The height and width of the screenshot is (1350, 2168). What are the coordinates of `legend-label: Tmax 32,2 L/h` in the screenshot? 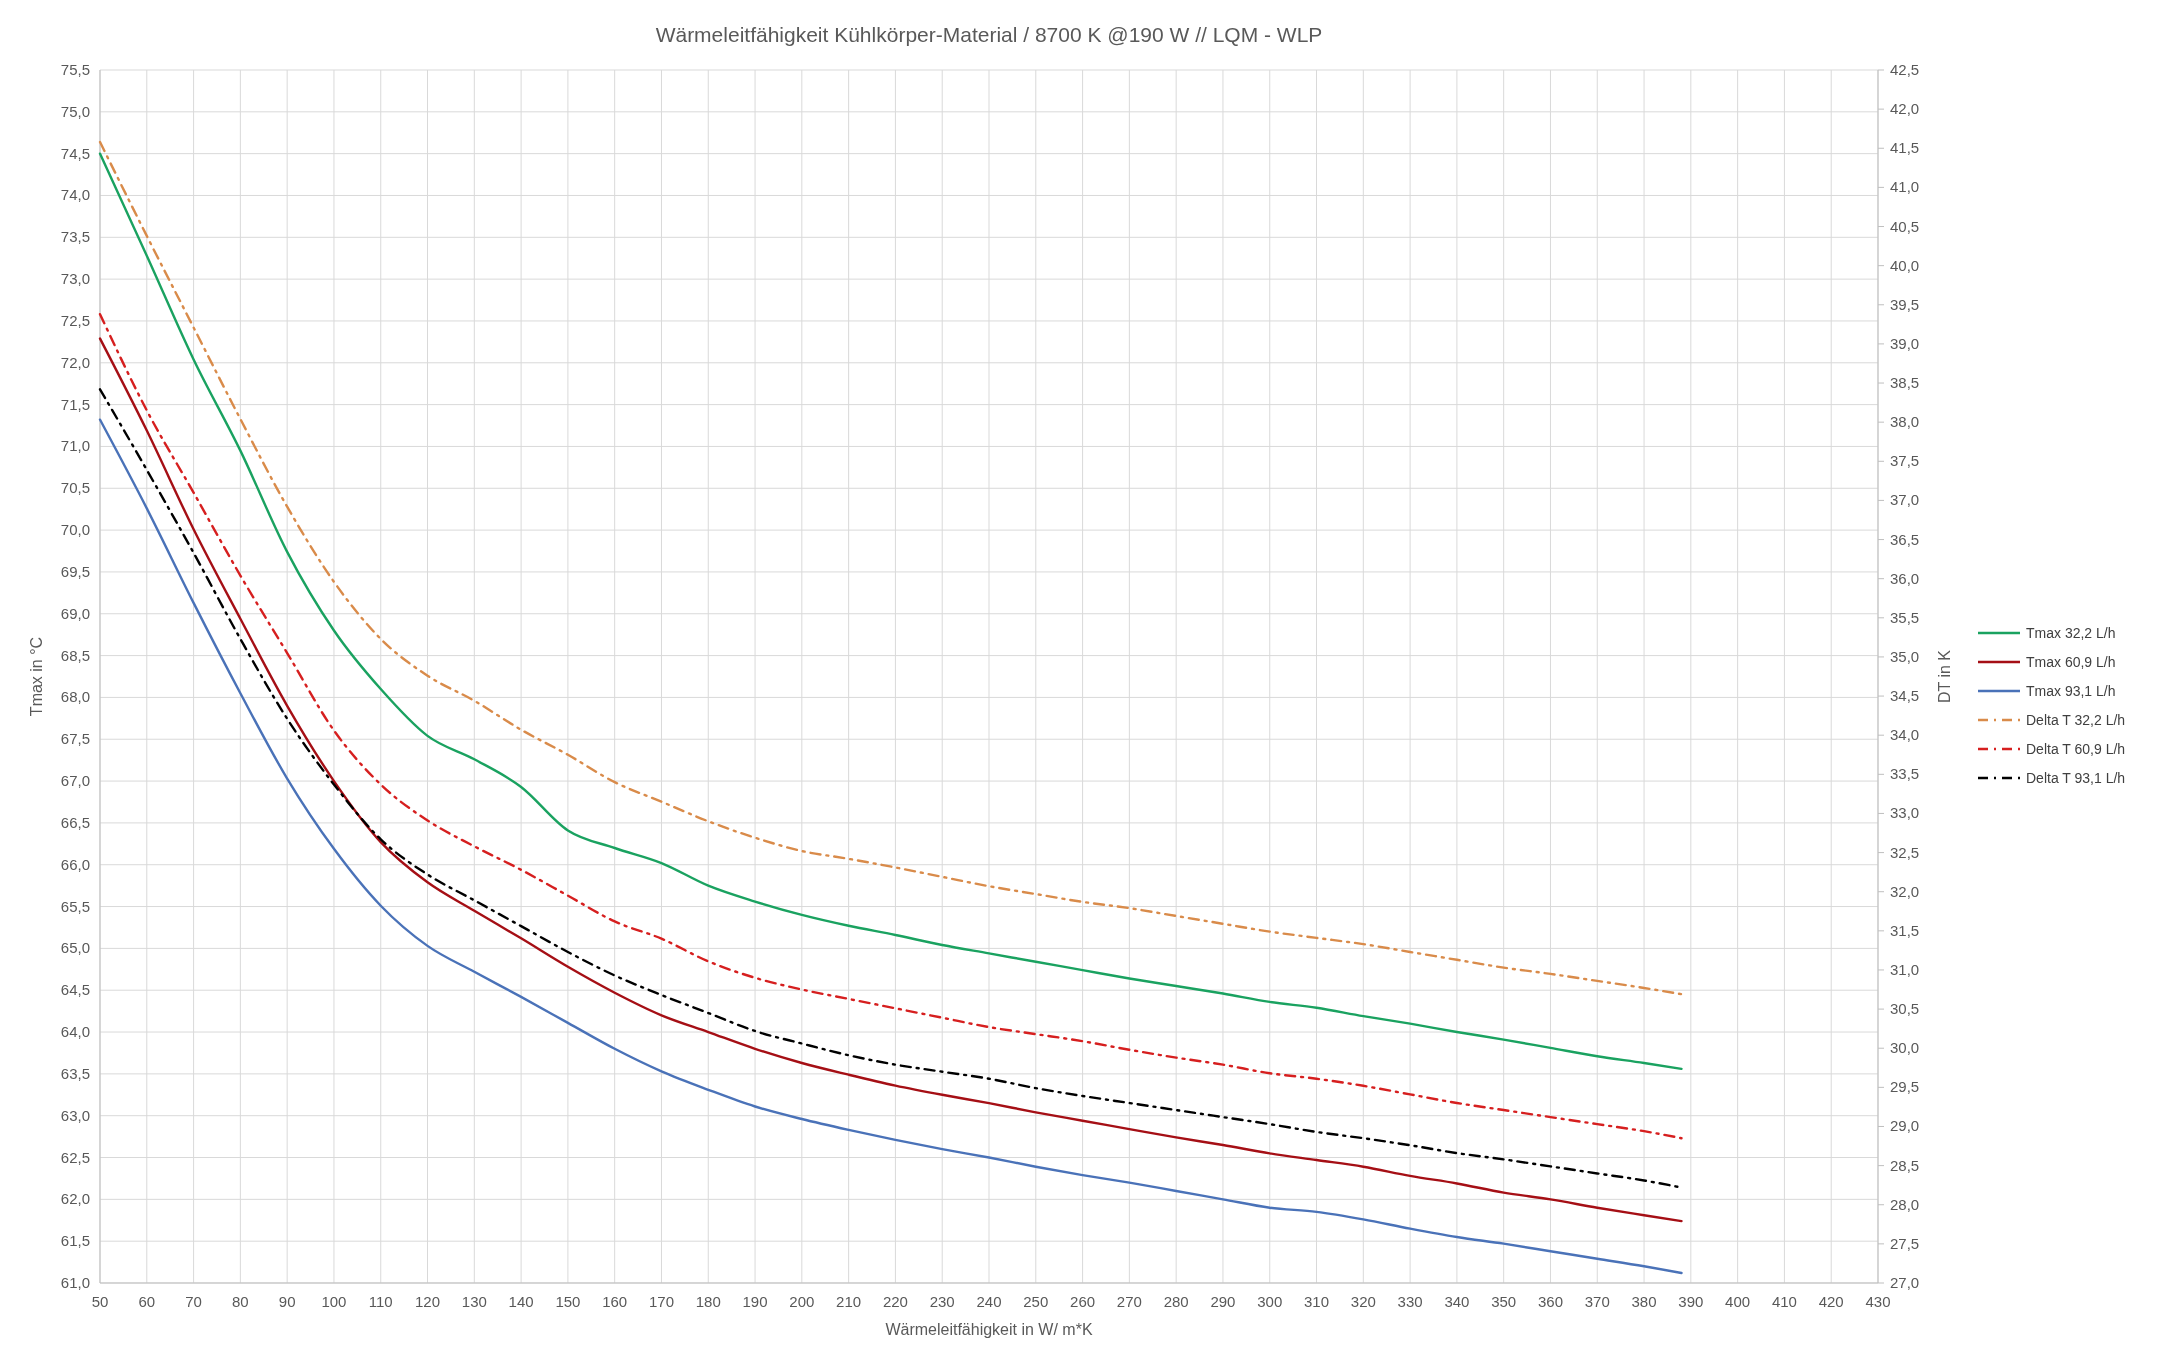 It's located at (2071, 633).